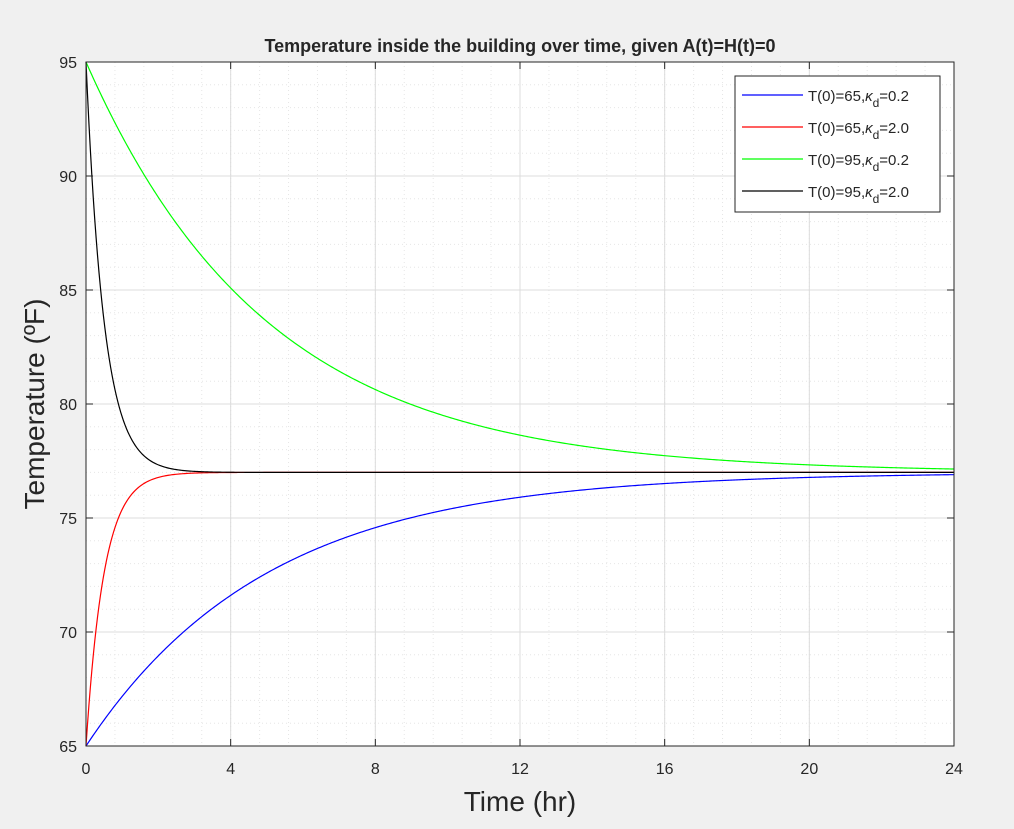 This screenshot has height=829, width=1014. Describe the element at coordinates (68, 747) in the screenshot. I see `y-tick-label: 65` at that location.